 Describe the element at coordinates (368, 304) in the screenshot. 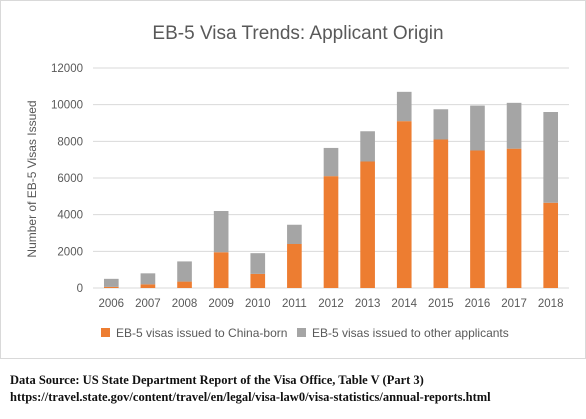

I see `x-tick-label: 2013` at that location.